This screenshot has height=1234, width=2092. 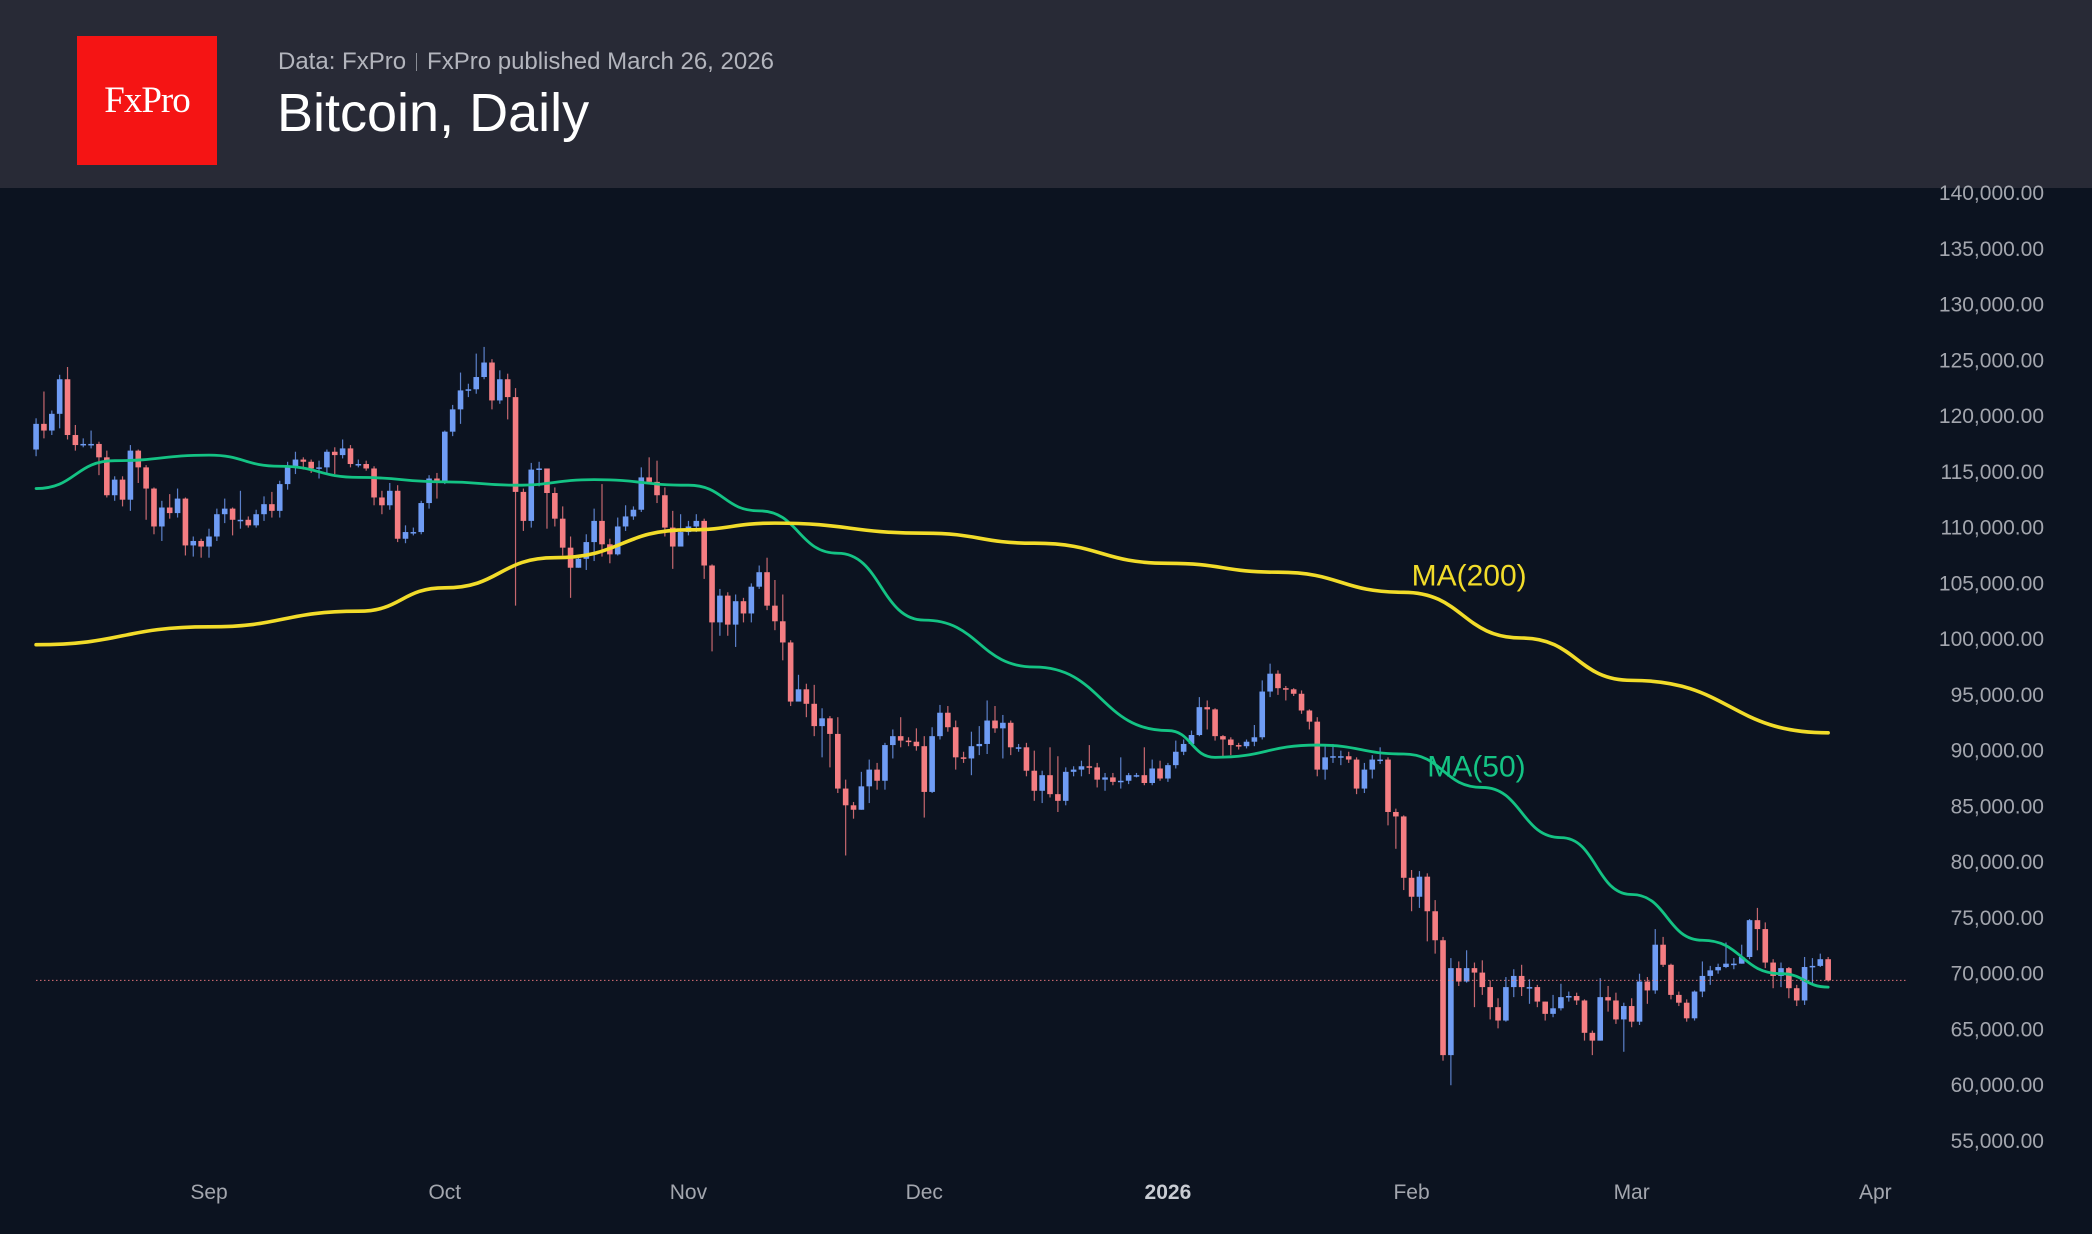 What do you see at coordinates (1992, 528) in the screenshot?
I see `y-tick-label: 110,000.00` at bounding box center [1992, 528].